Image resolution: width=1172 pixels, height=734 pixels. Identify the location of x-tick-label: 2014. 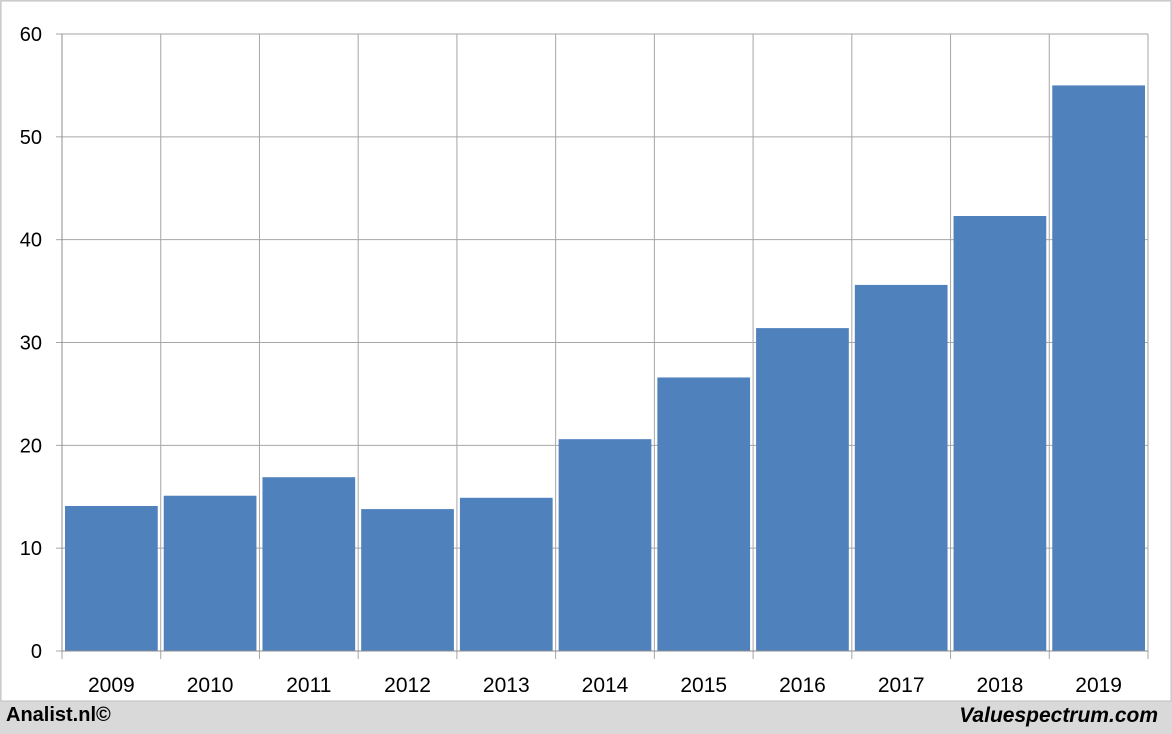
(605, 685).